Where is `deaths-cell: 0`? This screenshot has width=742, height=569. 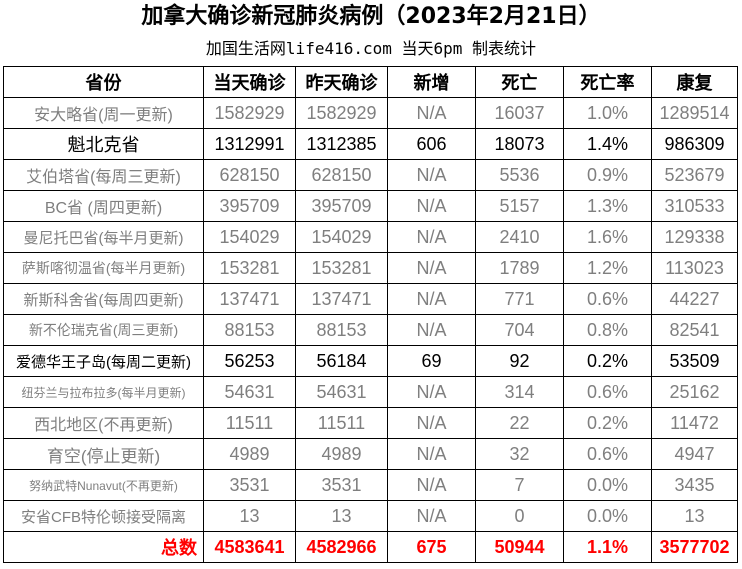
deaths-cell: 0 is located at coordinates (519, 516).